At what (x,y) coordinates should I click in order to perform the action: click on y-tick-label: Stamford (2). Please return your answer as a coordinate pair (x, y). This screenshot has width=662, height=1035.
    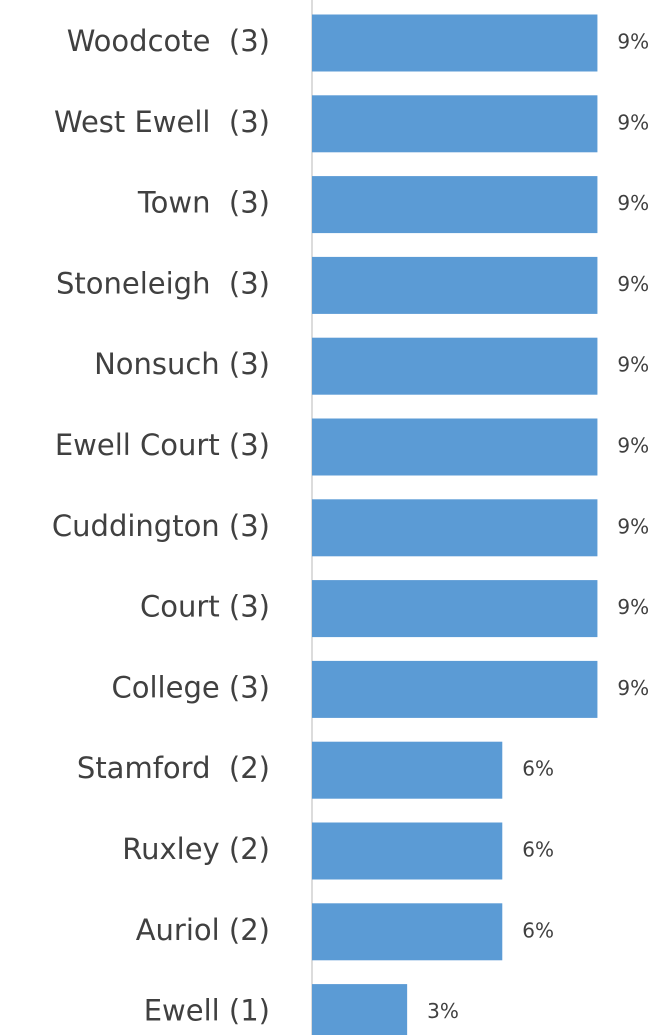
    Looking at the image, I should click on (173, 768).